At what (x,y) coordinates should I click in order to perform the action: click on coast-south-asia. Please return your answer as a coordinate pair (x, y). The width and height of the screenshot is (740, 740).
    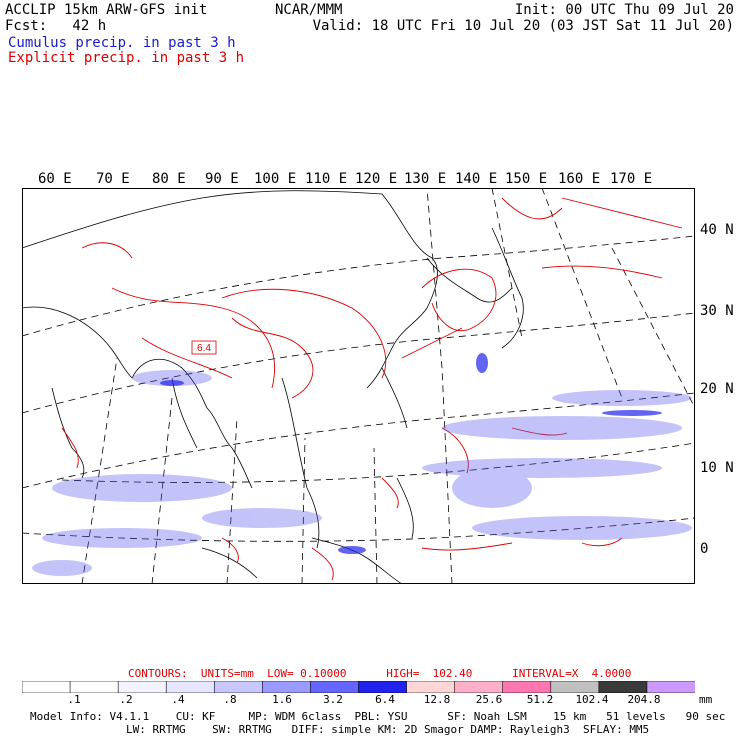
    Looking at the image, I should click on (137, 397).